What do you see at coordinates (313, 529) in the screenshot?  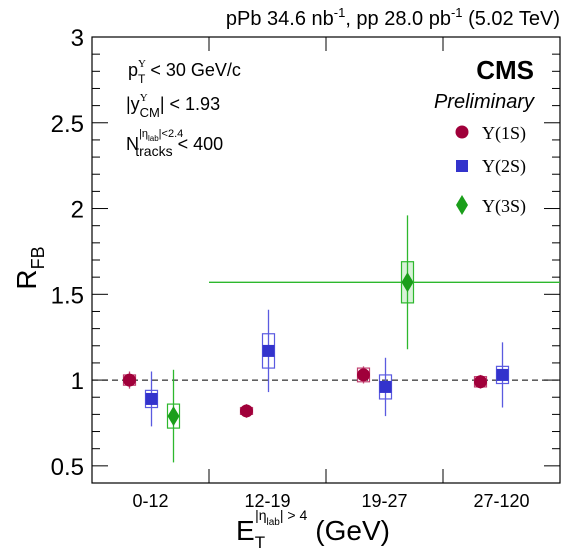 I see `x-axis-label: ET|ηlab| > 4 (GeV)` at bounding box center [313, 529].